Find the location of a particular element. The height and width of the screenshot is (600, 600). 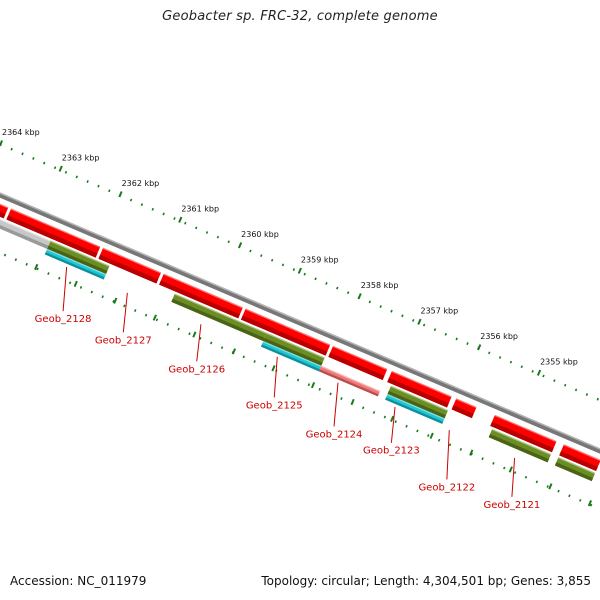

accession-text: Accession: NC_011979 is located at coordinates (78, 581).